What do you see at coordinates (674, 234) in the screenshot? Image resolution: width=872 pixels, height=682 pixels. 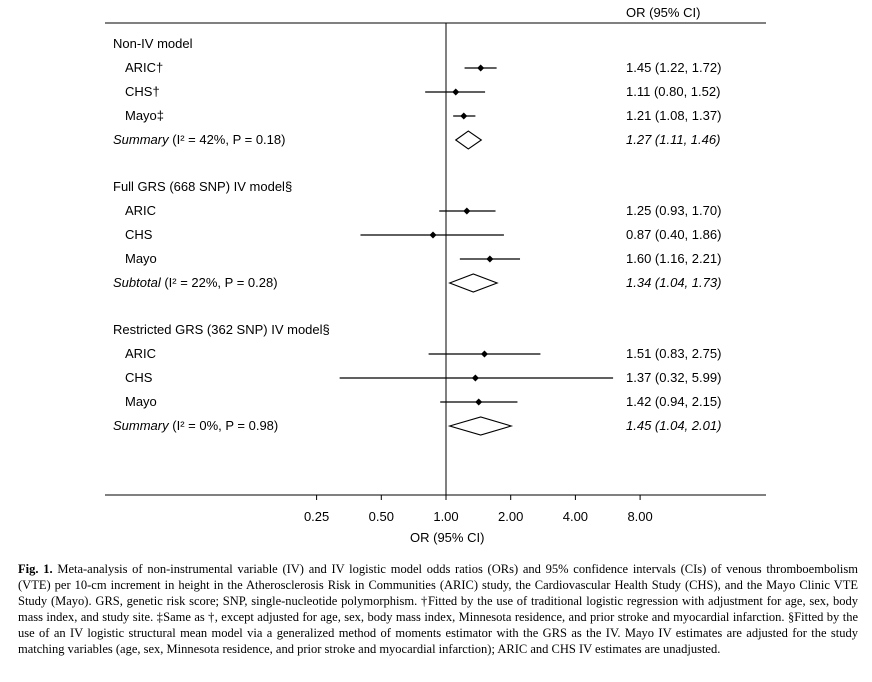 I see `study-estimate: 0.87 (0.40, 1.86)` at bounding box center [674, 234].